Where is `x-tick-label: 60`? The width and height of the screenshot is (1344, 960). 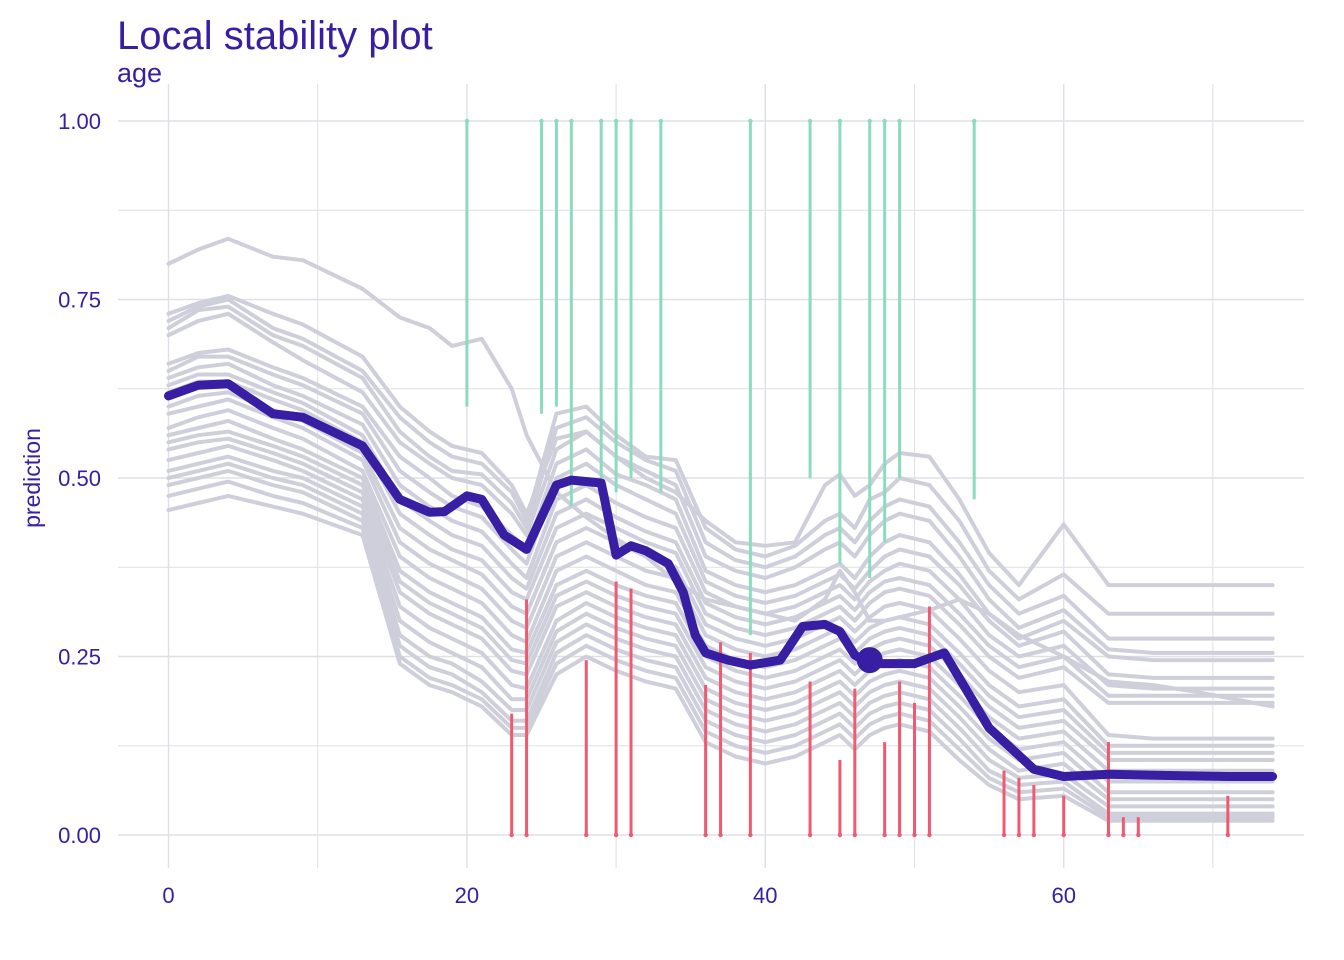
x-tick-label: 60 is located at coordinates (1063, 895).